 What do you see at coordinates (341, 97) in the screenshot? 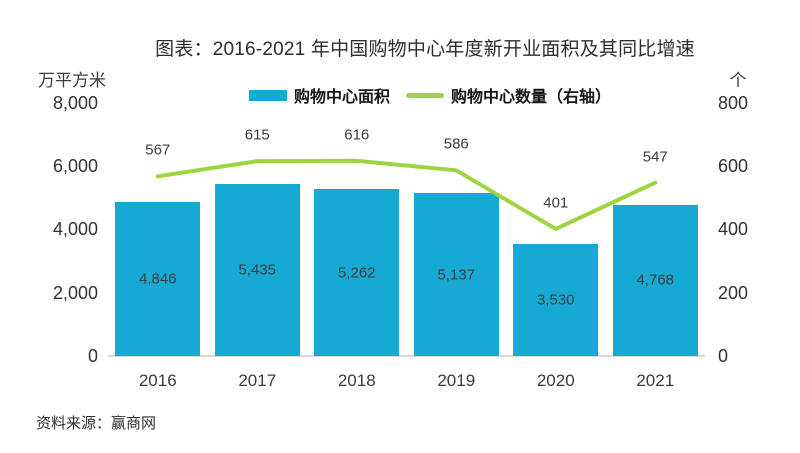
I see `legend-label-area: 购物中心面积` at bounding box center [341, 97].